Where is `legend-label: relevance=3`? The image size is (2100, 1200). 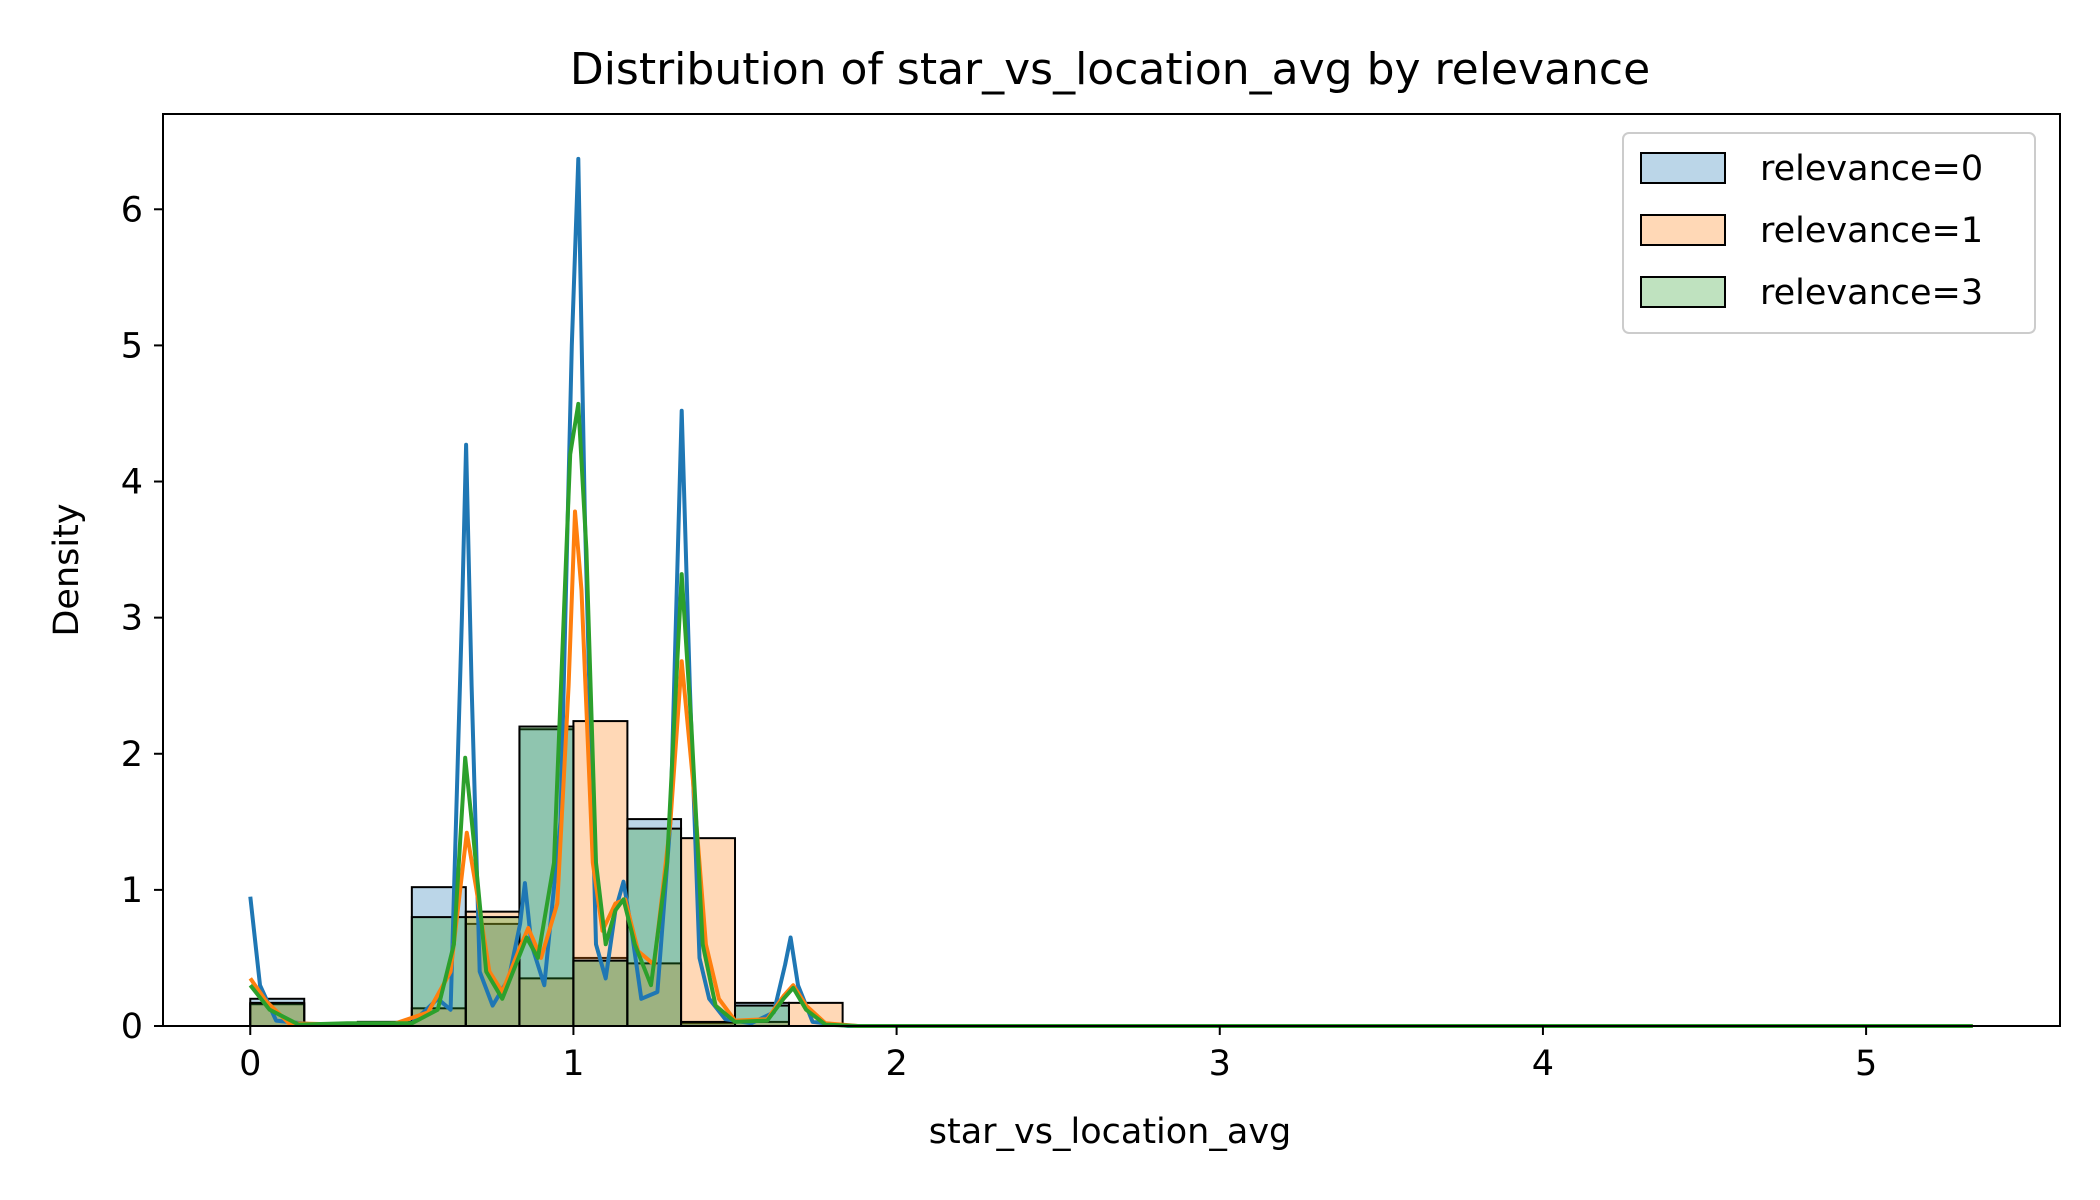
legend-label: relevance=3 is located at coordinates (1871, 293).